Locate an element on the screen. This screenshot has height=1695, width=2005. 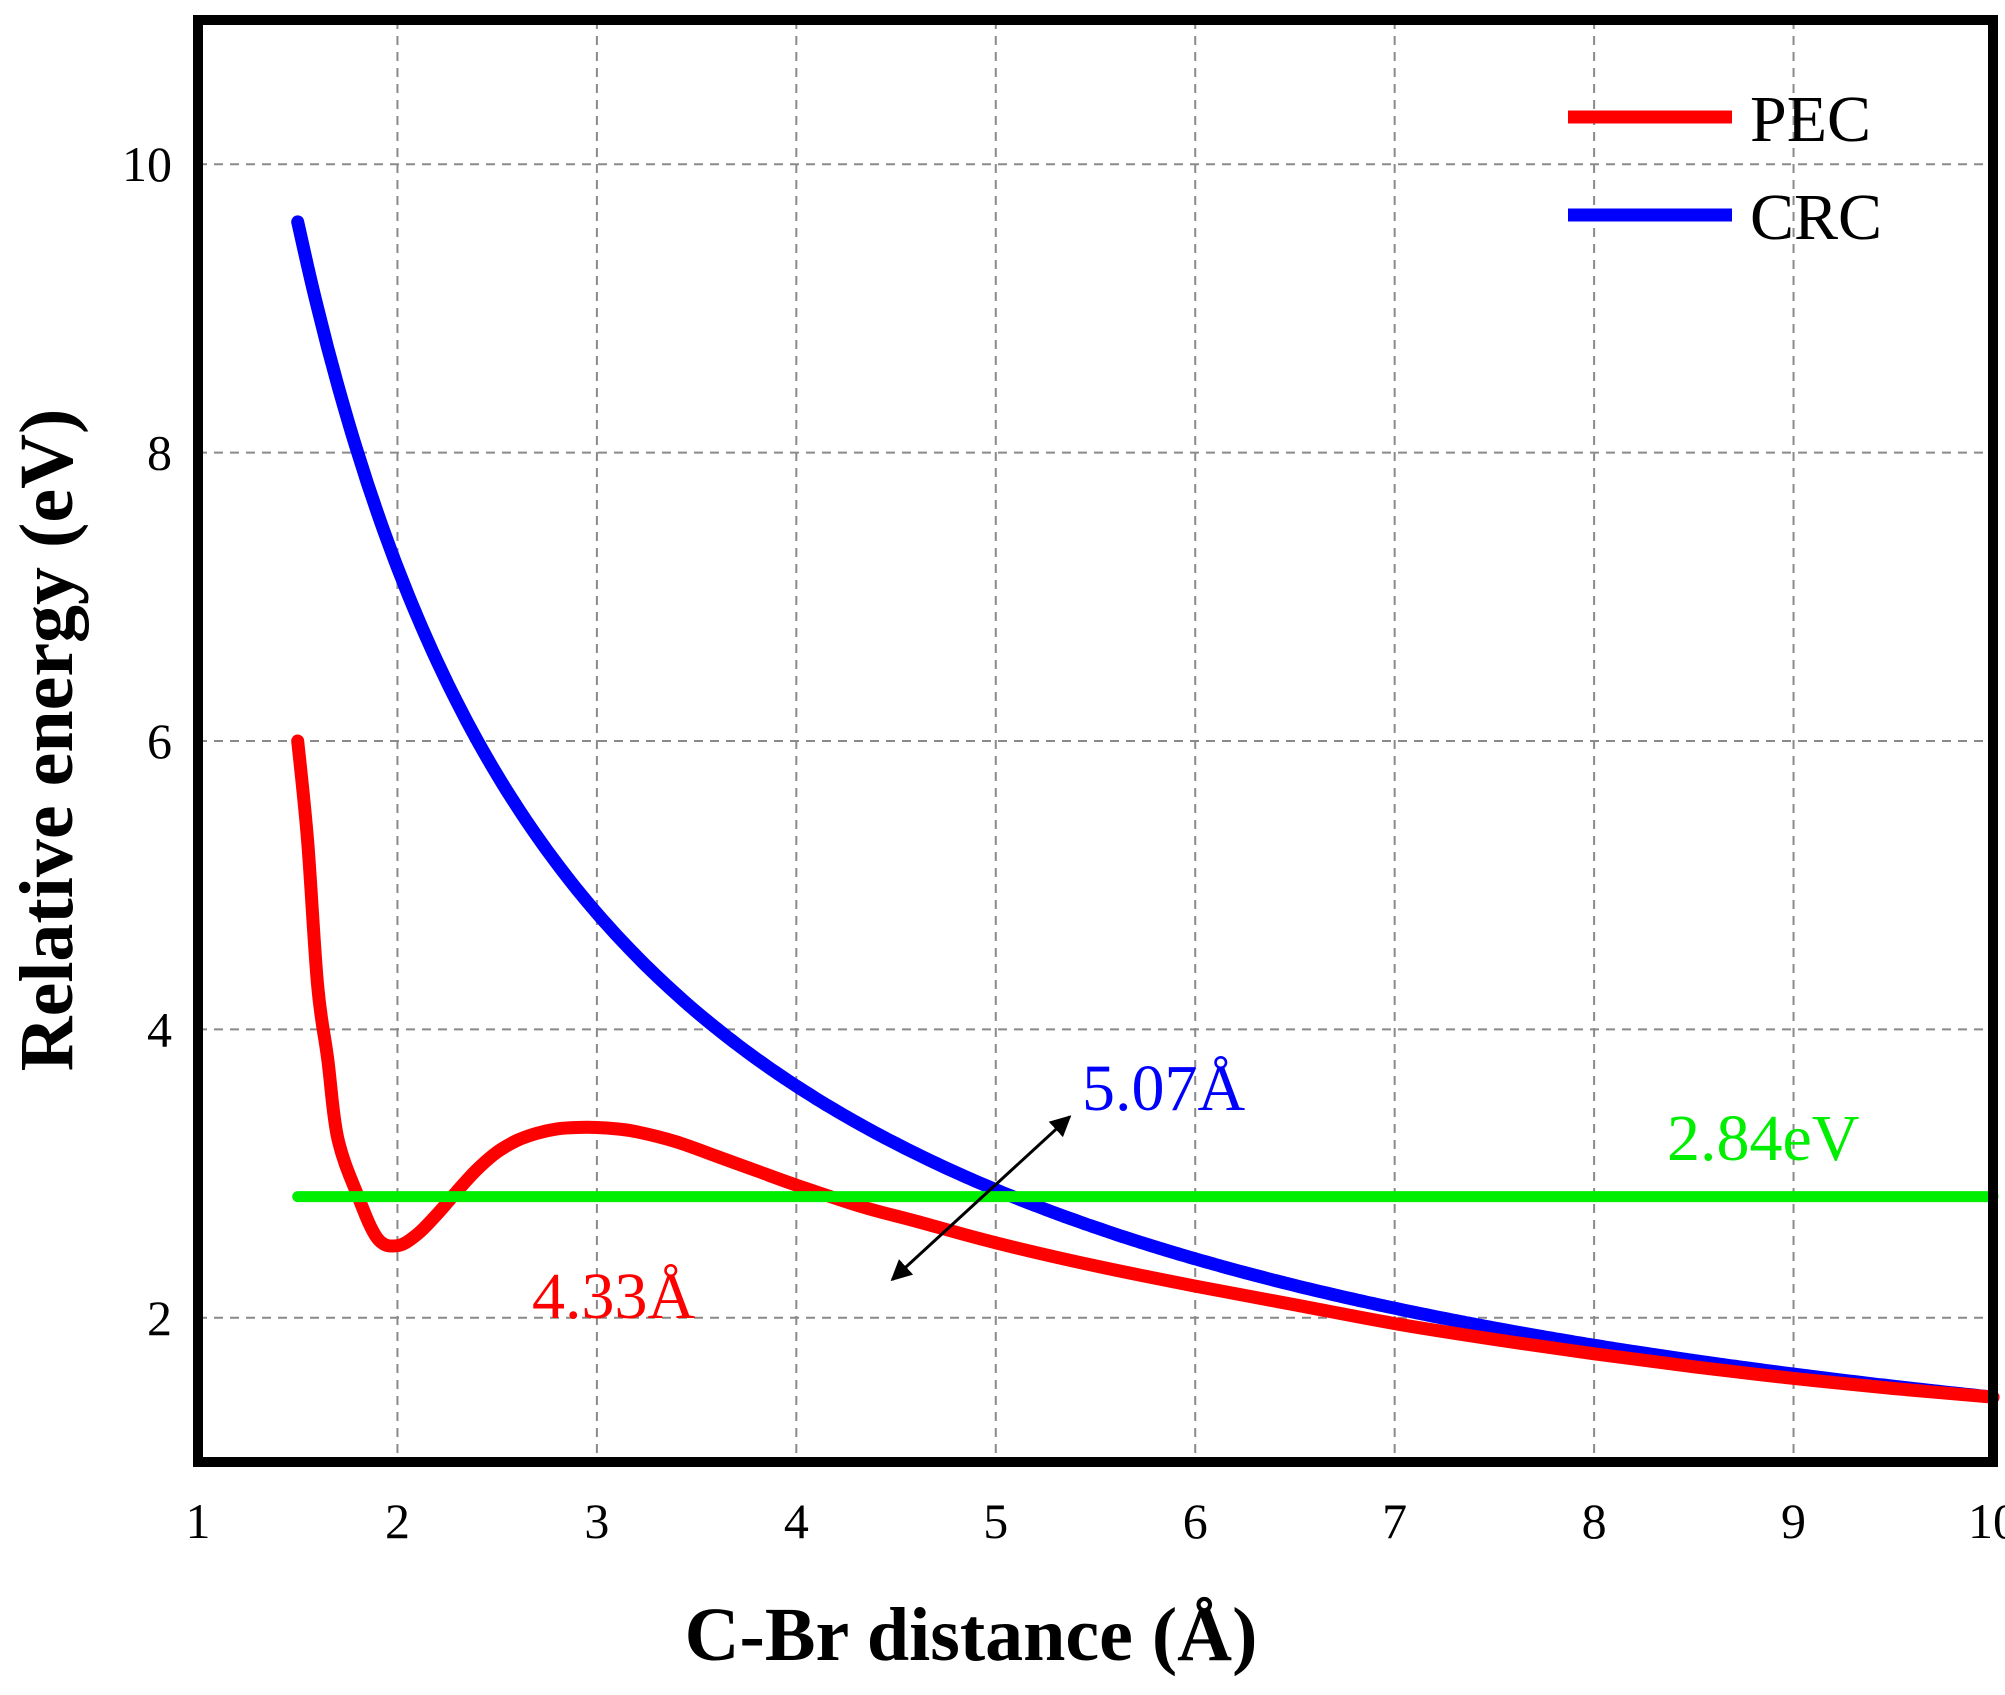
x-axis-title: C-Br distance (Å) is located at coordinates (971, 1635).